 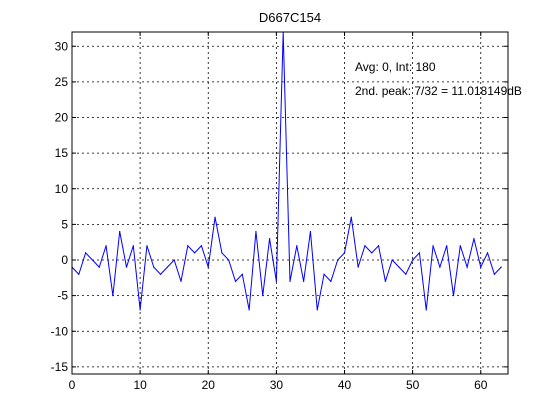 What do you see at coordinates (140, 385) in the screenshot?
I see `x-tick-label: 10` at bounding box center [140, 385].